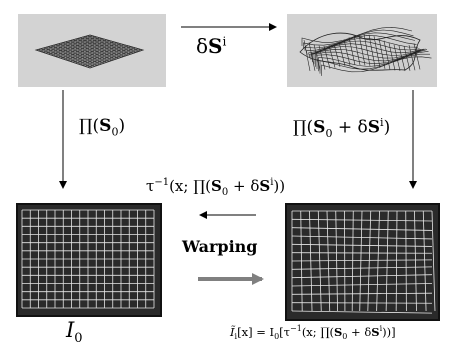 The width and height of the screenshot is (474, 350). I want to click on top-arrow-label: δSi, so click(211, 46).